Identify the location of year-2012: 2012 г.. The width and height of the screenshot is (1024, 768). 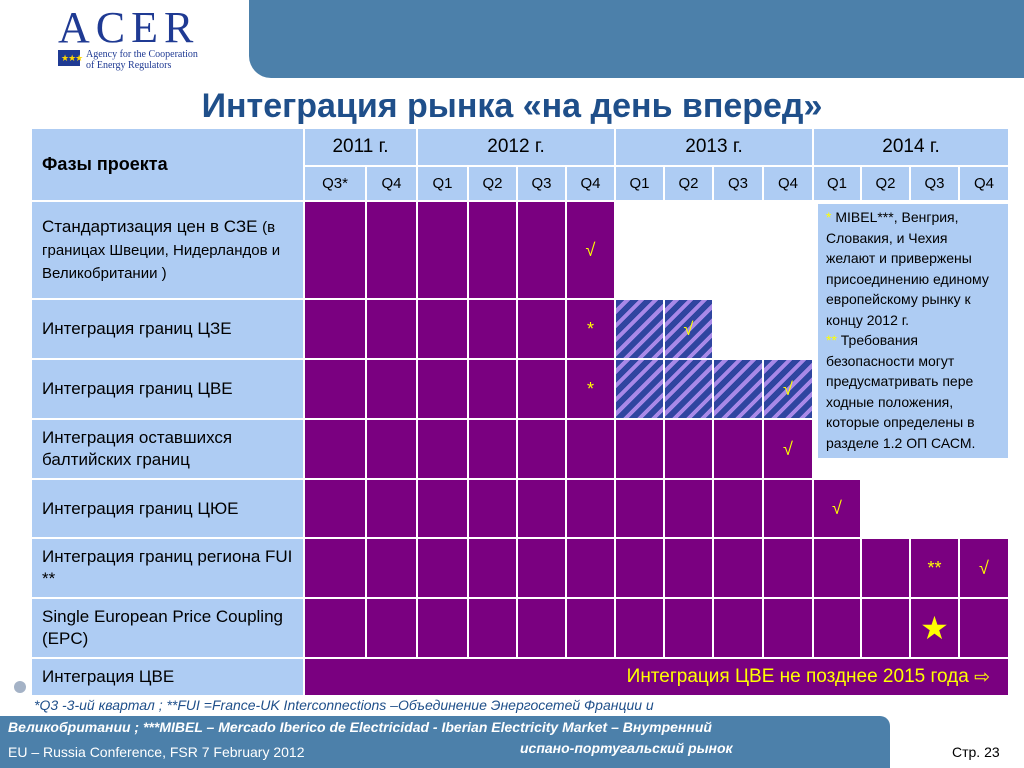
(516, 147).